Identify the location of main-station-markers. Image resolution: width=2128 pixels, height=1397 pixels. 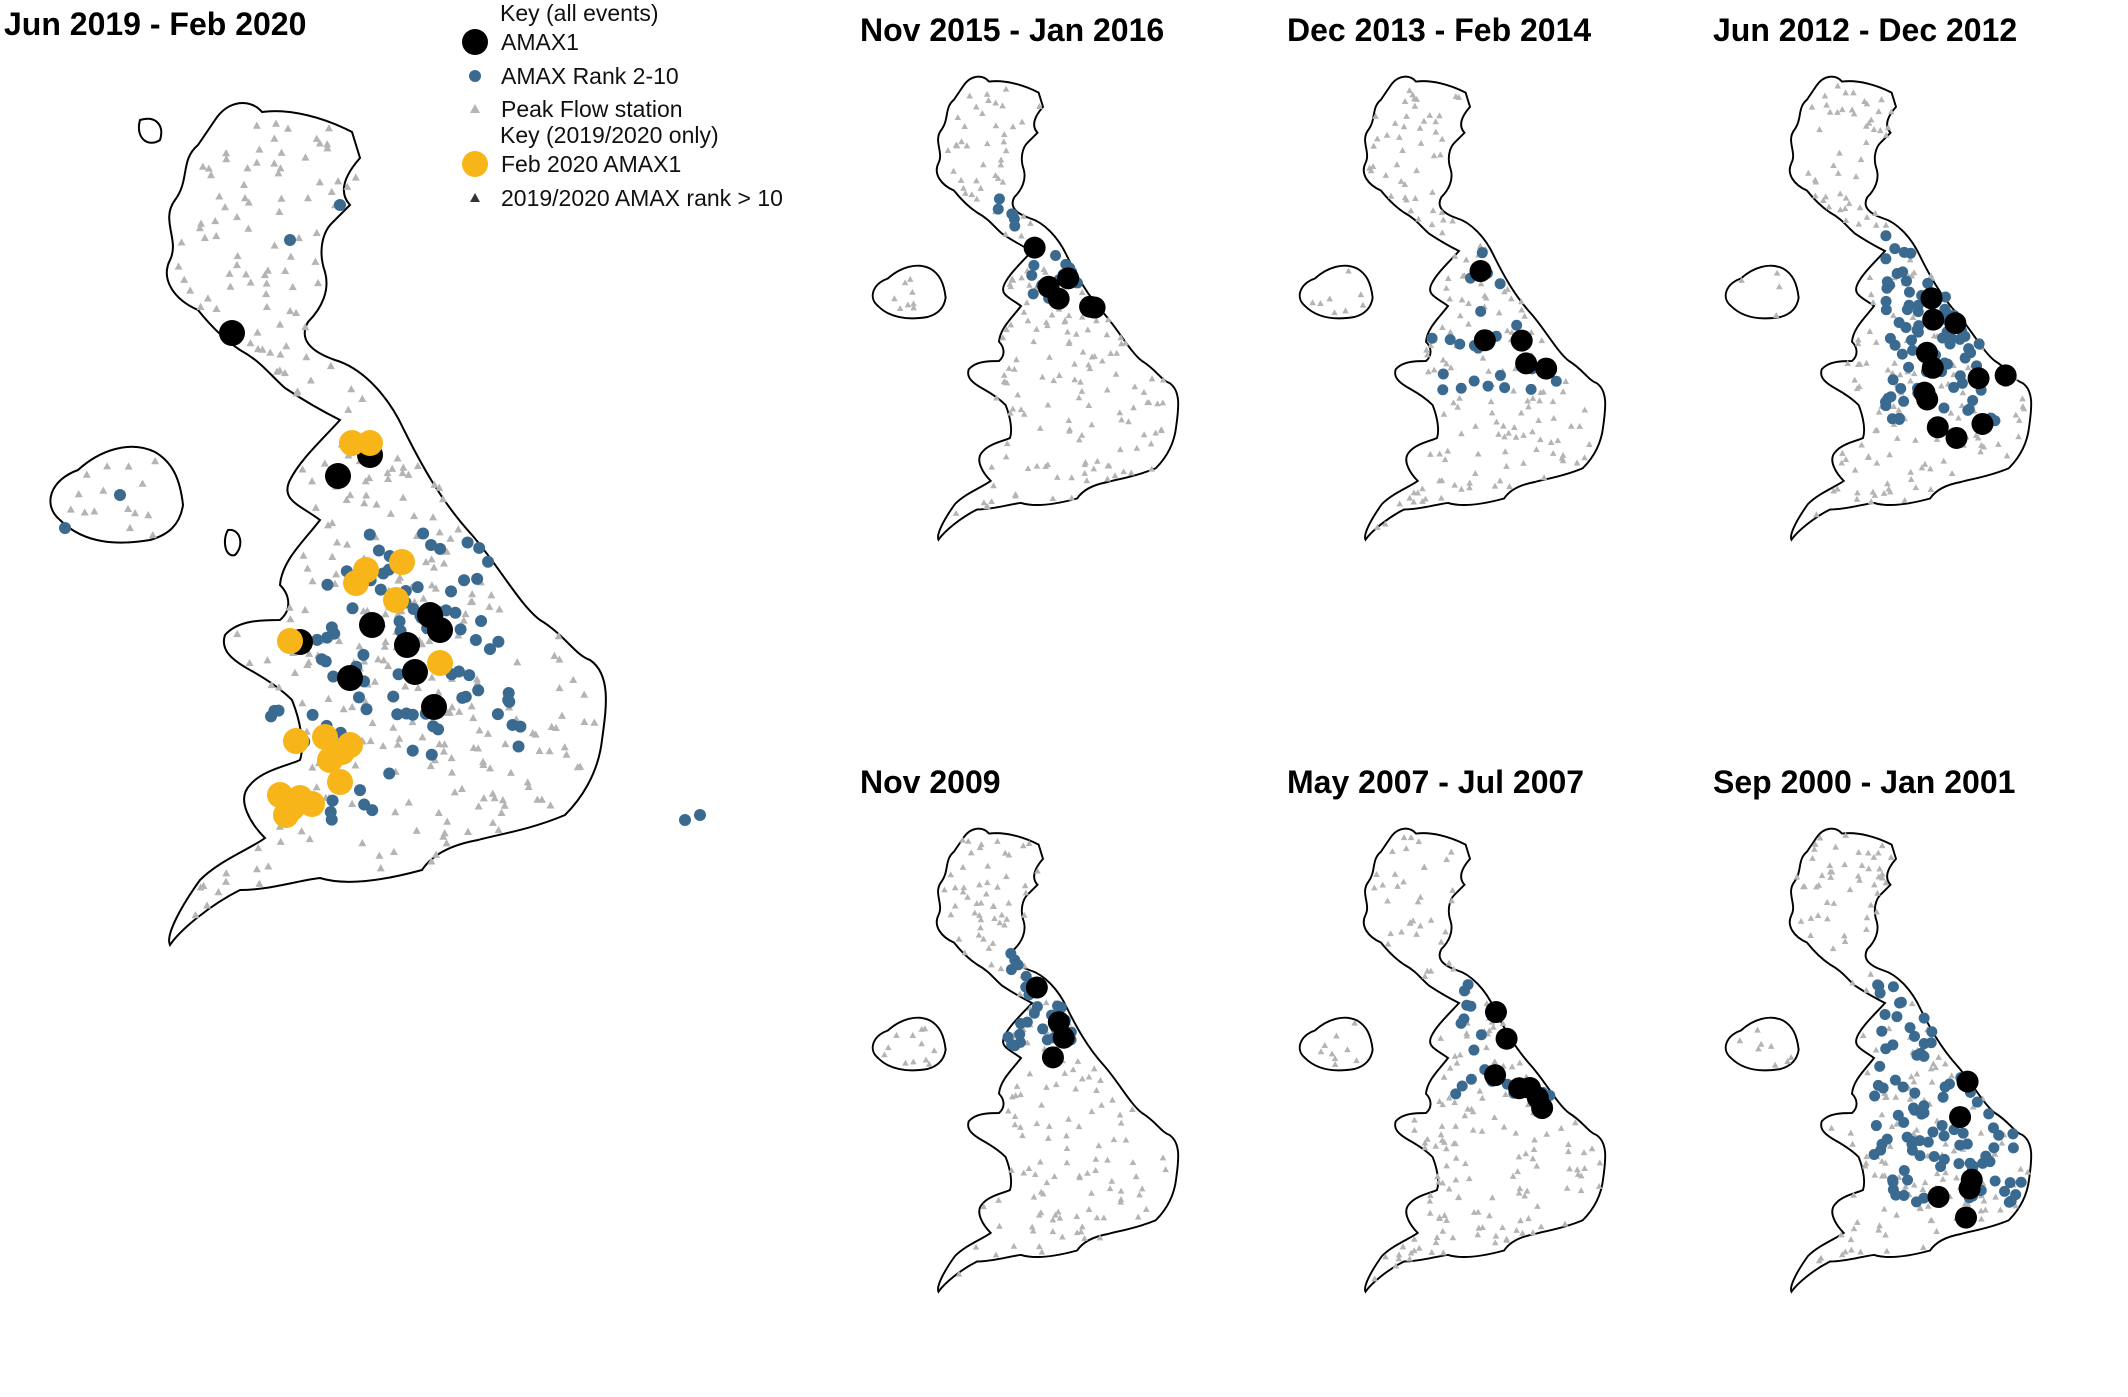
(332, 519).